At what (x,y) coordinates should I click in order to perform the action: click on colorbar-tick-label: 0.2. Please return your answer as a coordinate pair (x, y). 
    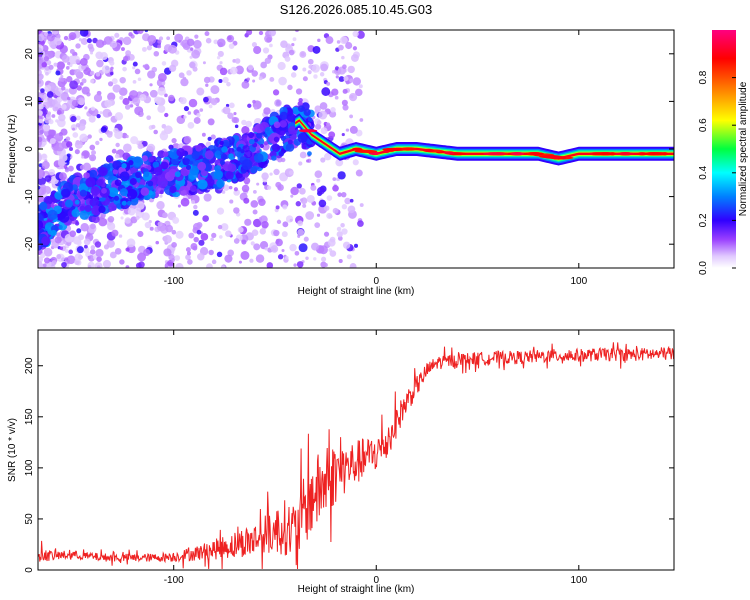
    Looking at the image, I should click on (703, 220).